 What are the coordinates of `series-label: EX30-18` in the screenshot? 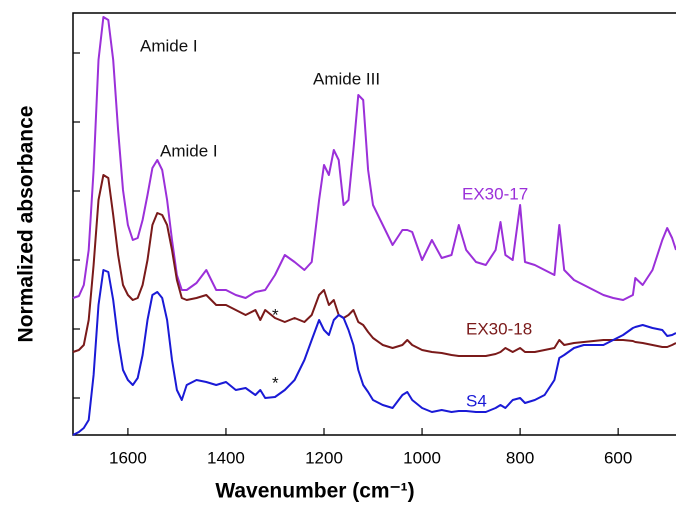 It's located at (499, 328).